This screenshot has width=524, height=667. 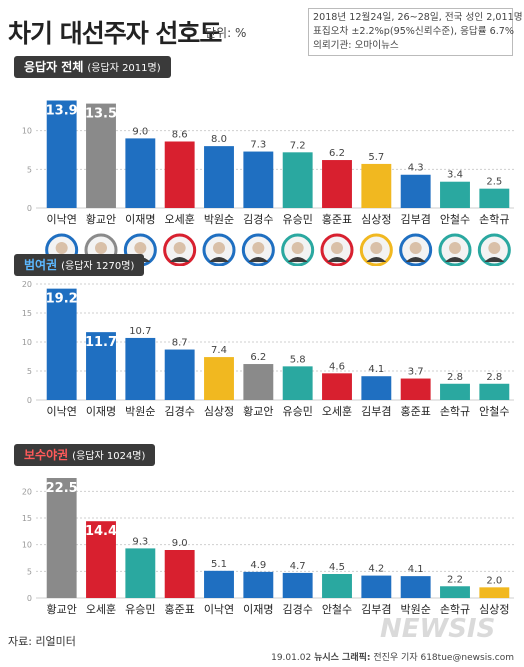 What do you see at coordinates (124, 68) in the screenshot?
I see `panel-subtitle: (응답자 2011명)` at bounding box center [124, 68].